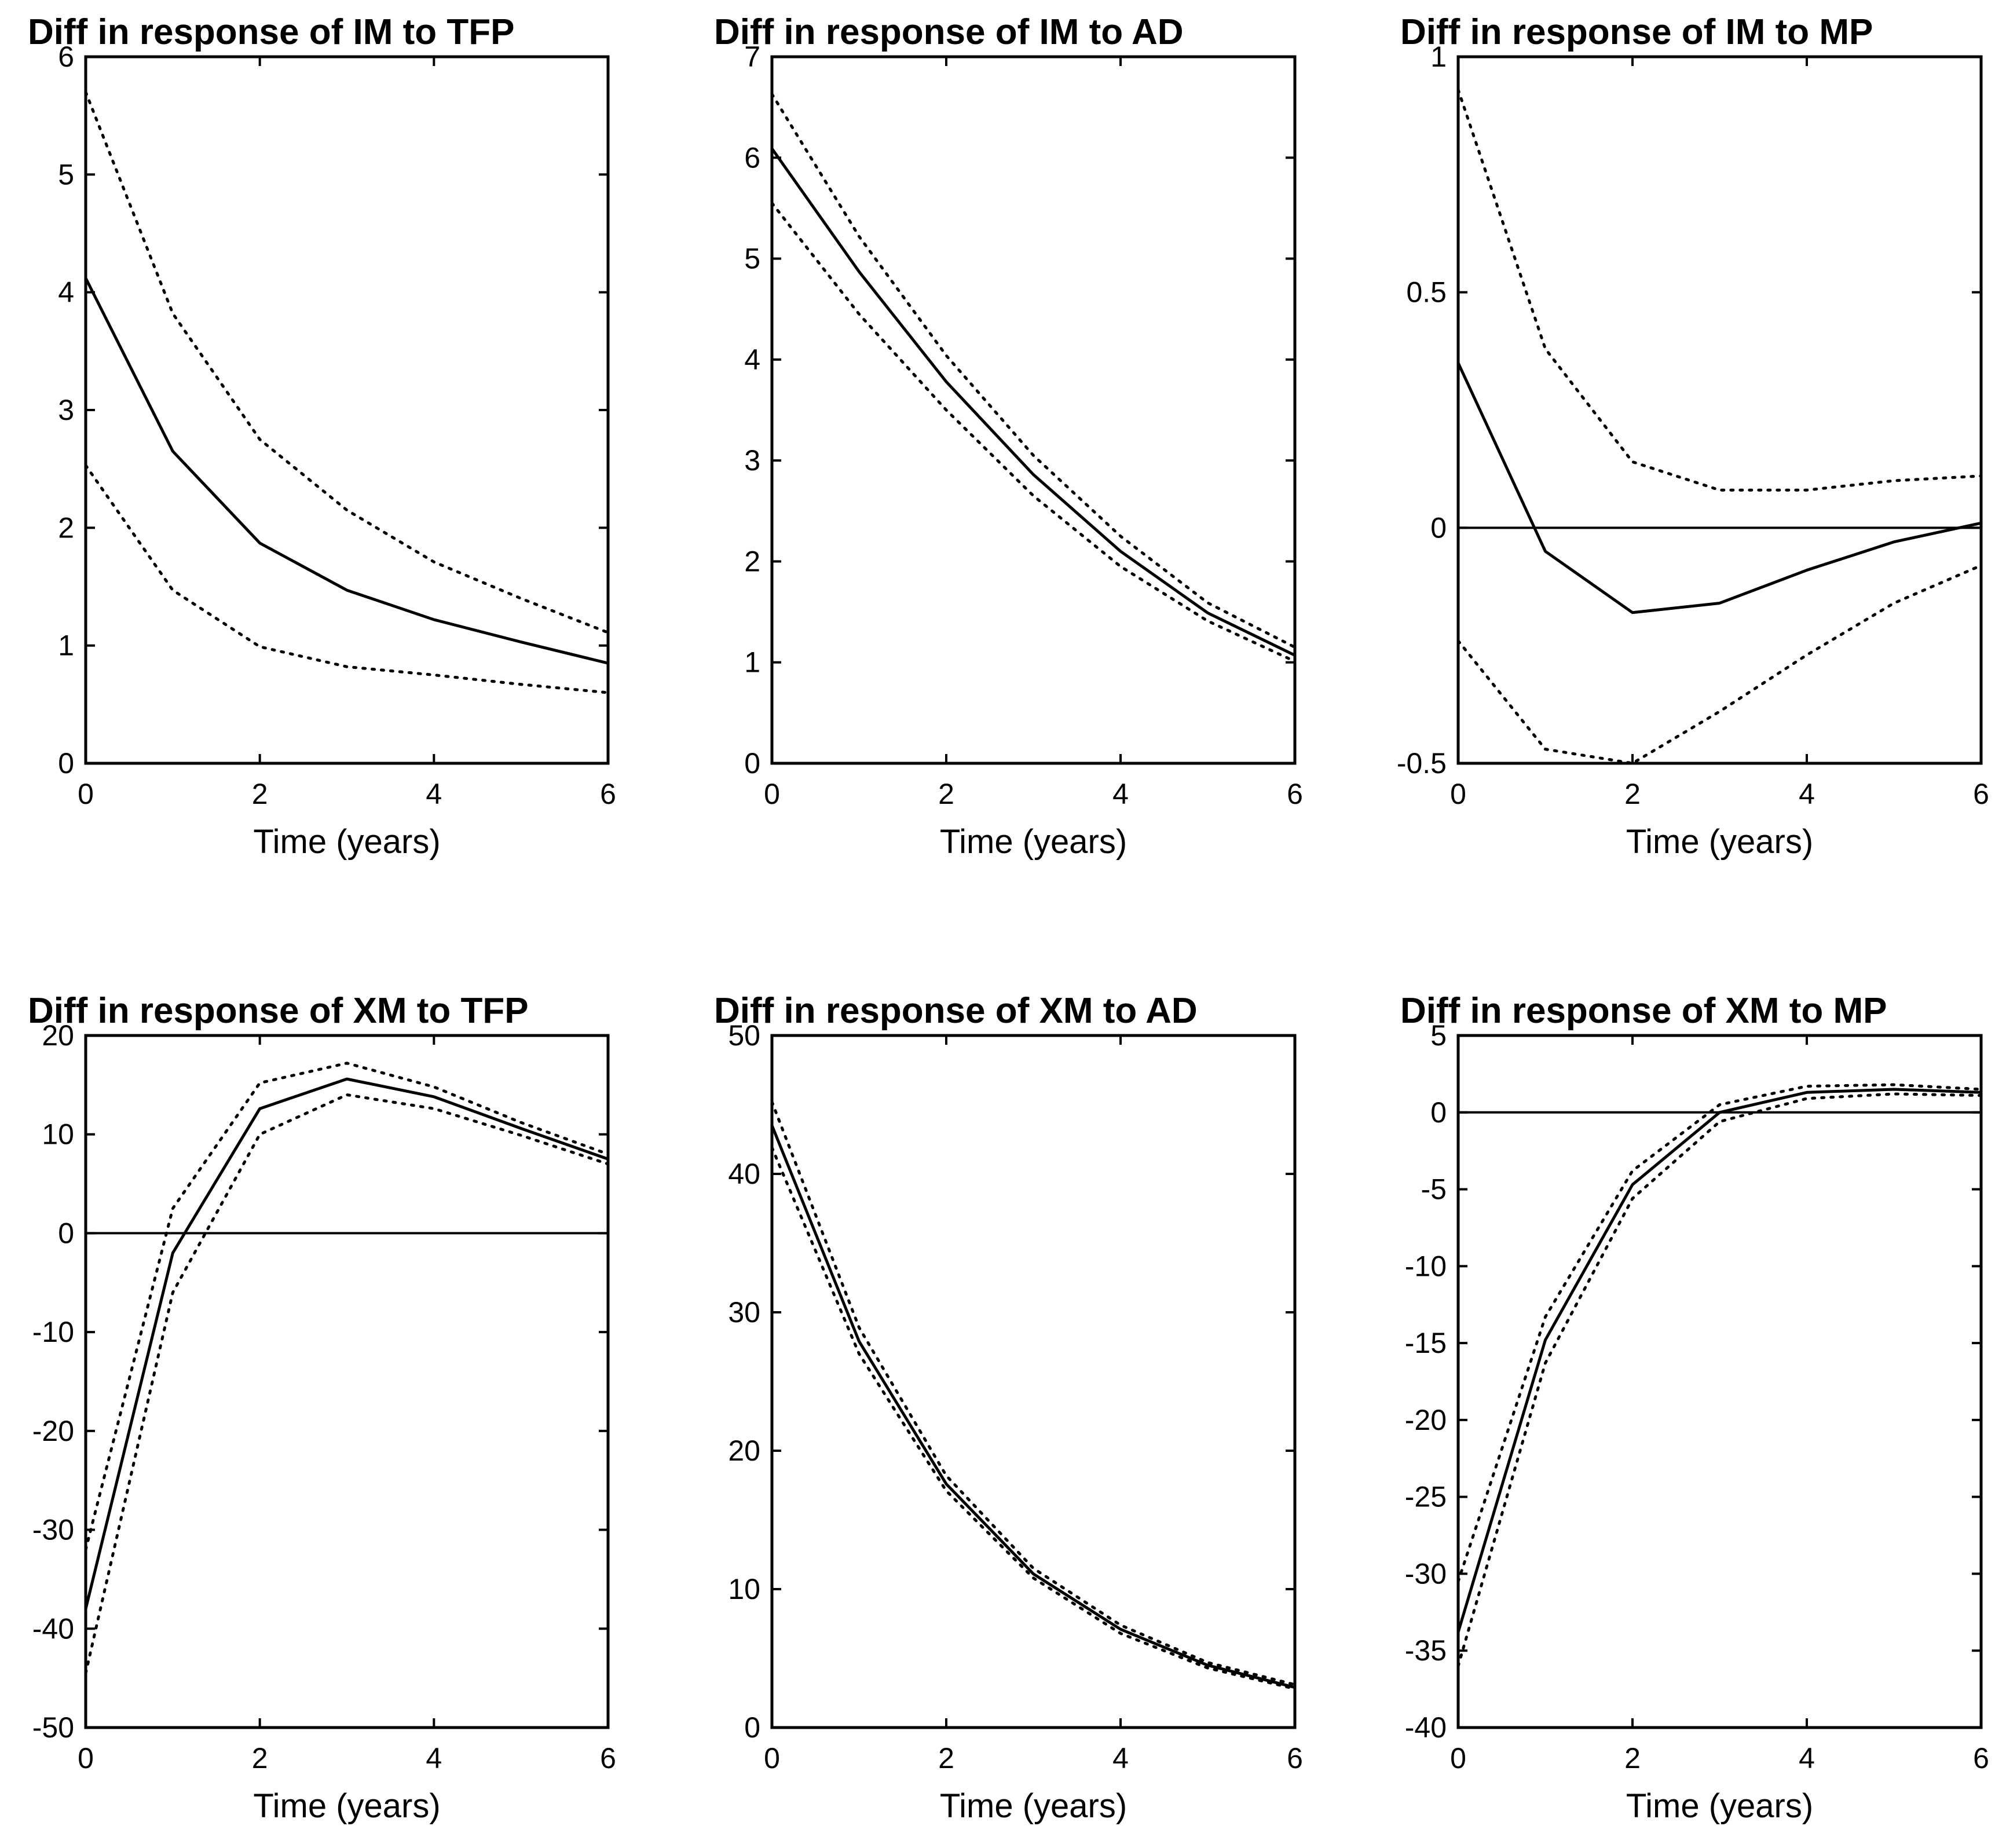  Describe the element at coordinates (752, 359) in the screenshot. I see `y-tick-label: 4` at that location.